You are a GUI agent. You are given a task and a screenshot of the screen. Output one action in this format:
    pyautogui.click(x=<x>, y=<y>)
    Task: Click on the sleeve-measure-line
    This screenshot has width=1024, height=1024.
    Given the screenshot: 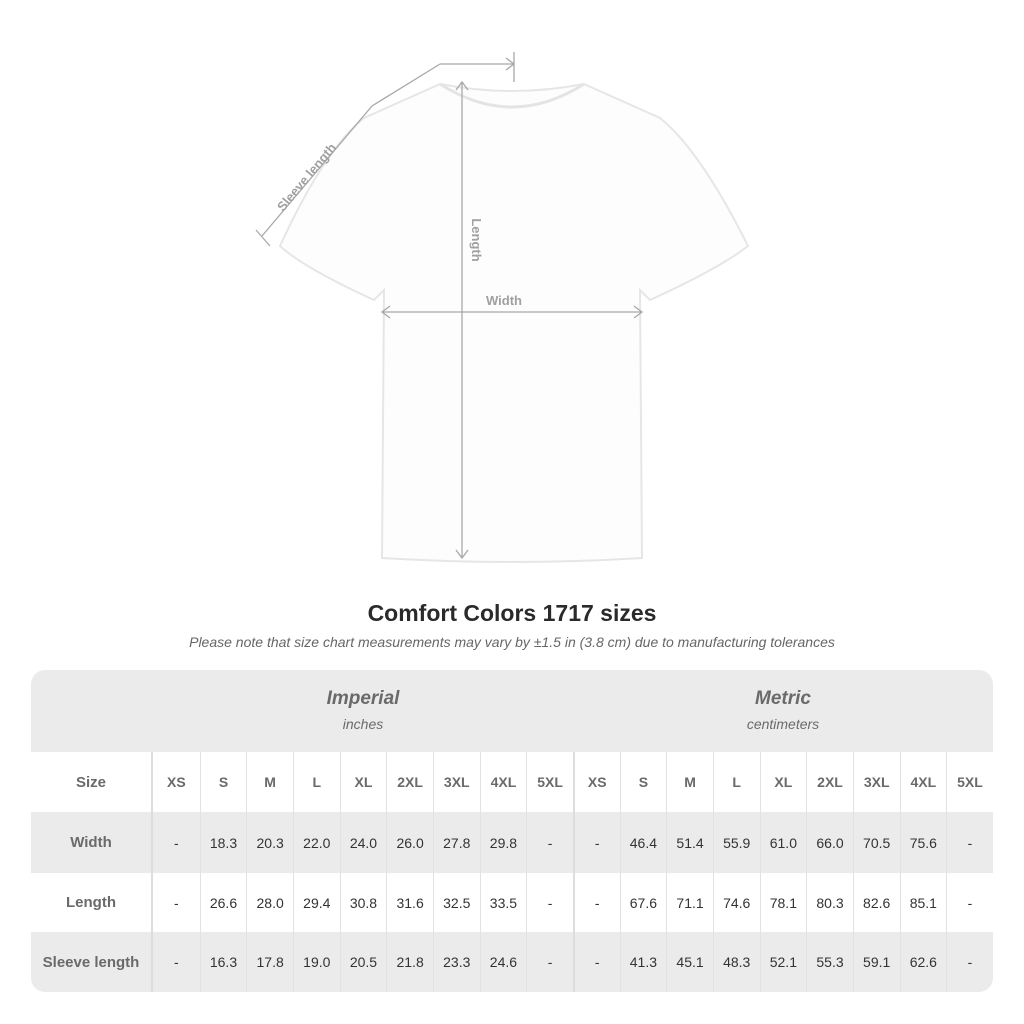 What is the action you would take?
    pyautogui.click(x=317, y=171)
    